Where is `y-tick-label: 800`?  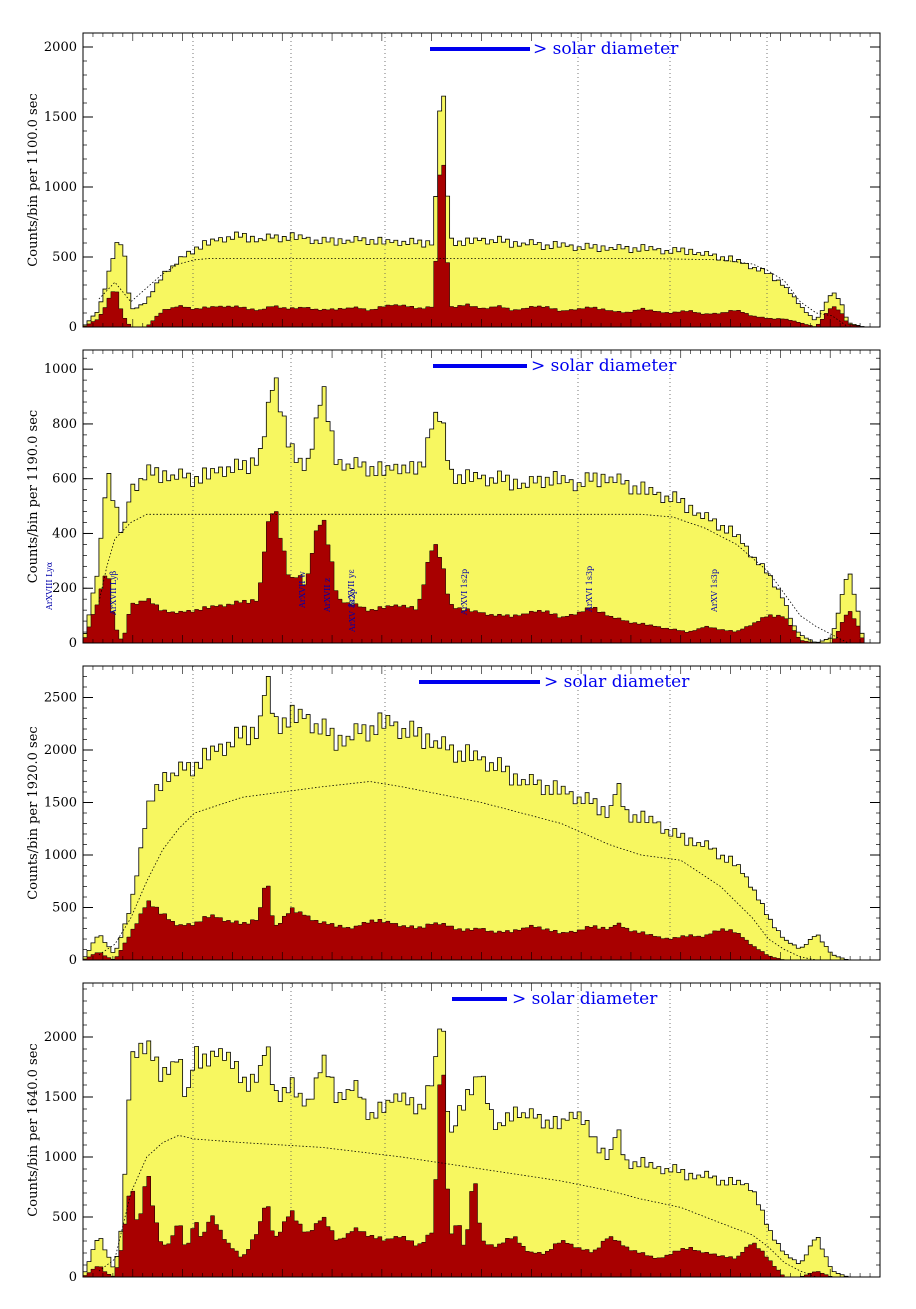
y-tick-label: 800 is located at coordinates (64, 424).